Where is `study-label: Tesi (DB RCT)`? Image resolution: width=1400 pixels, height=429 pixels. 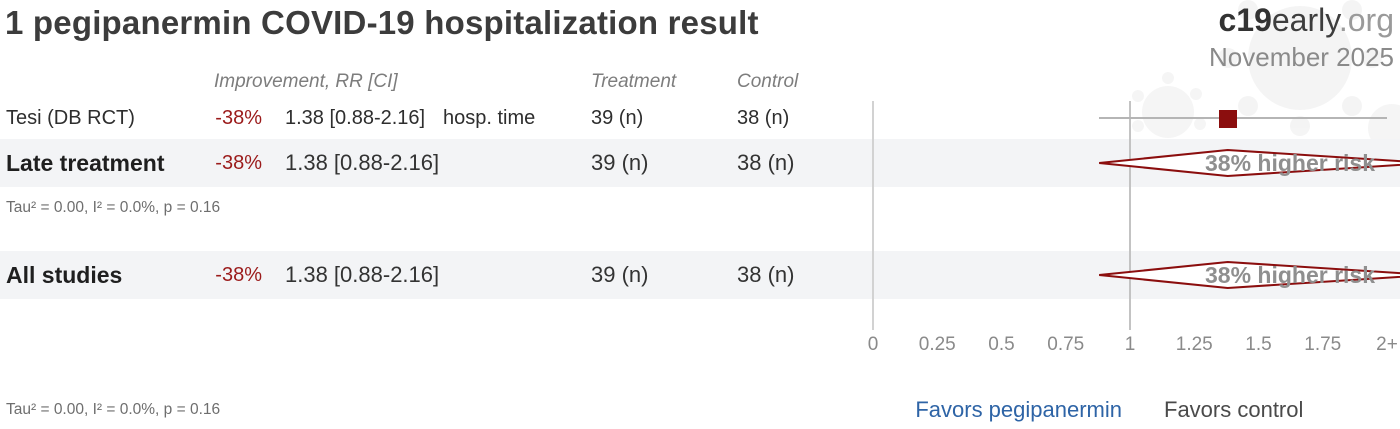 study-label: Tesi (DB RCT) is located at coordinates (70, 118).